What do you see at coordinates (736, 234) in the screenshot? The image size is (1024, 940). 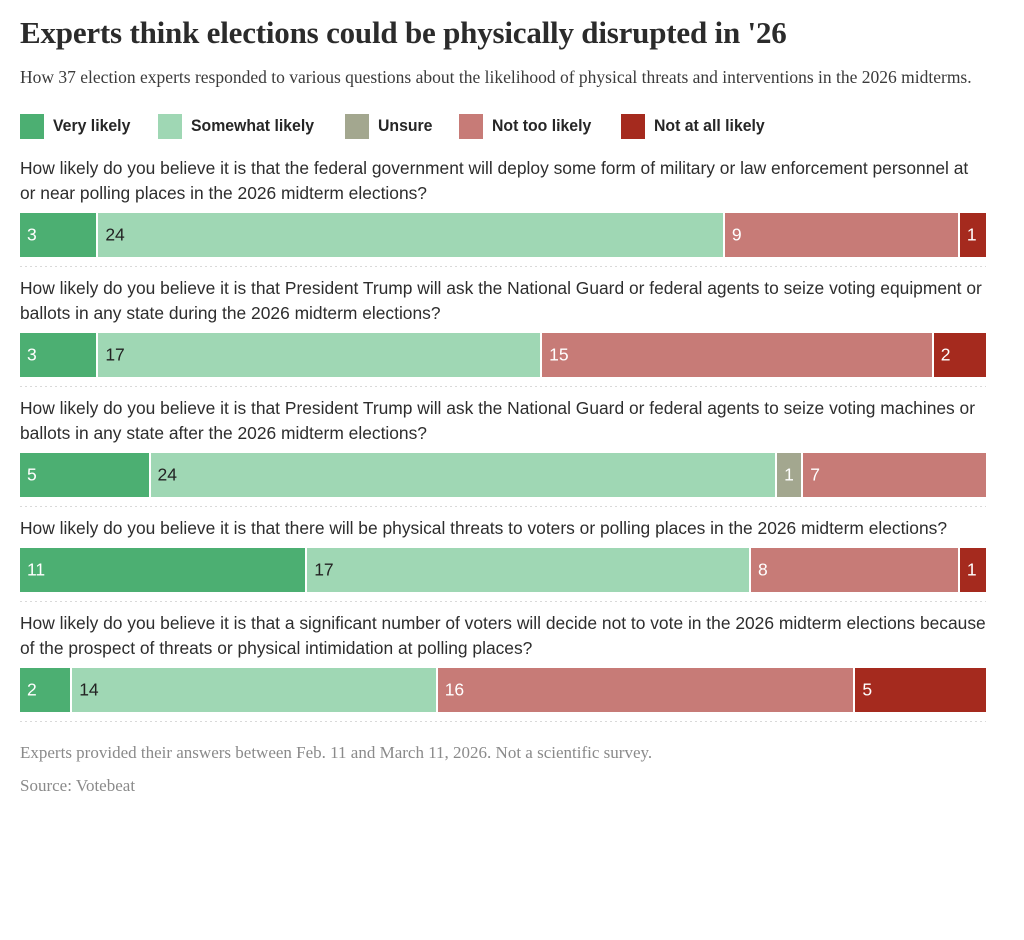 I see `bar-segment-value: 9` at bounding box center [736, 234].